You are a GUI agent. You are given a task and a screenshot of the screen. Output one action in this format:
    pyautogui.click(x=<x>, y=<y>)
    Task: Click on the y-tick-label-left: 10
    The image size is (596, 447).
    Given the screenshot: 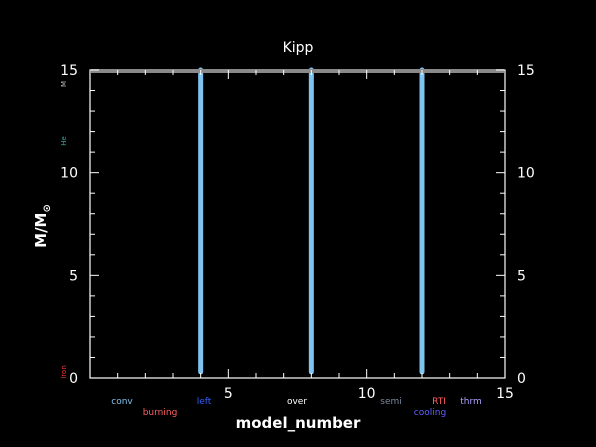 What is the action you would take?
    pyautogui.click(x=69, y=174)
    